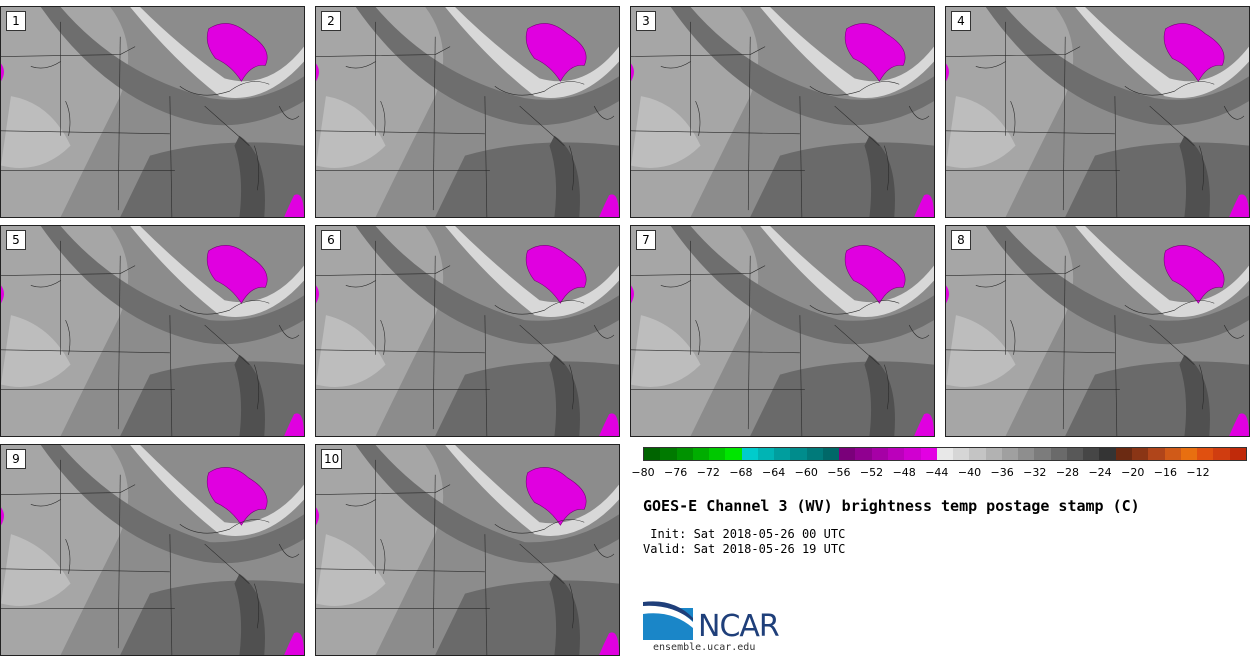 The image size is (1260, 657). Describe the element at coordinates (741, 472) in the screenshot. I see `colorbar-tick-label: −68` at that location.